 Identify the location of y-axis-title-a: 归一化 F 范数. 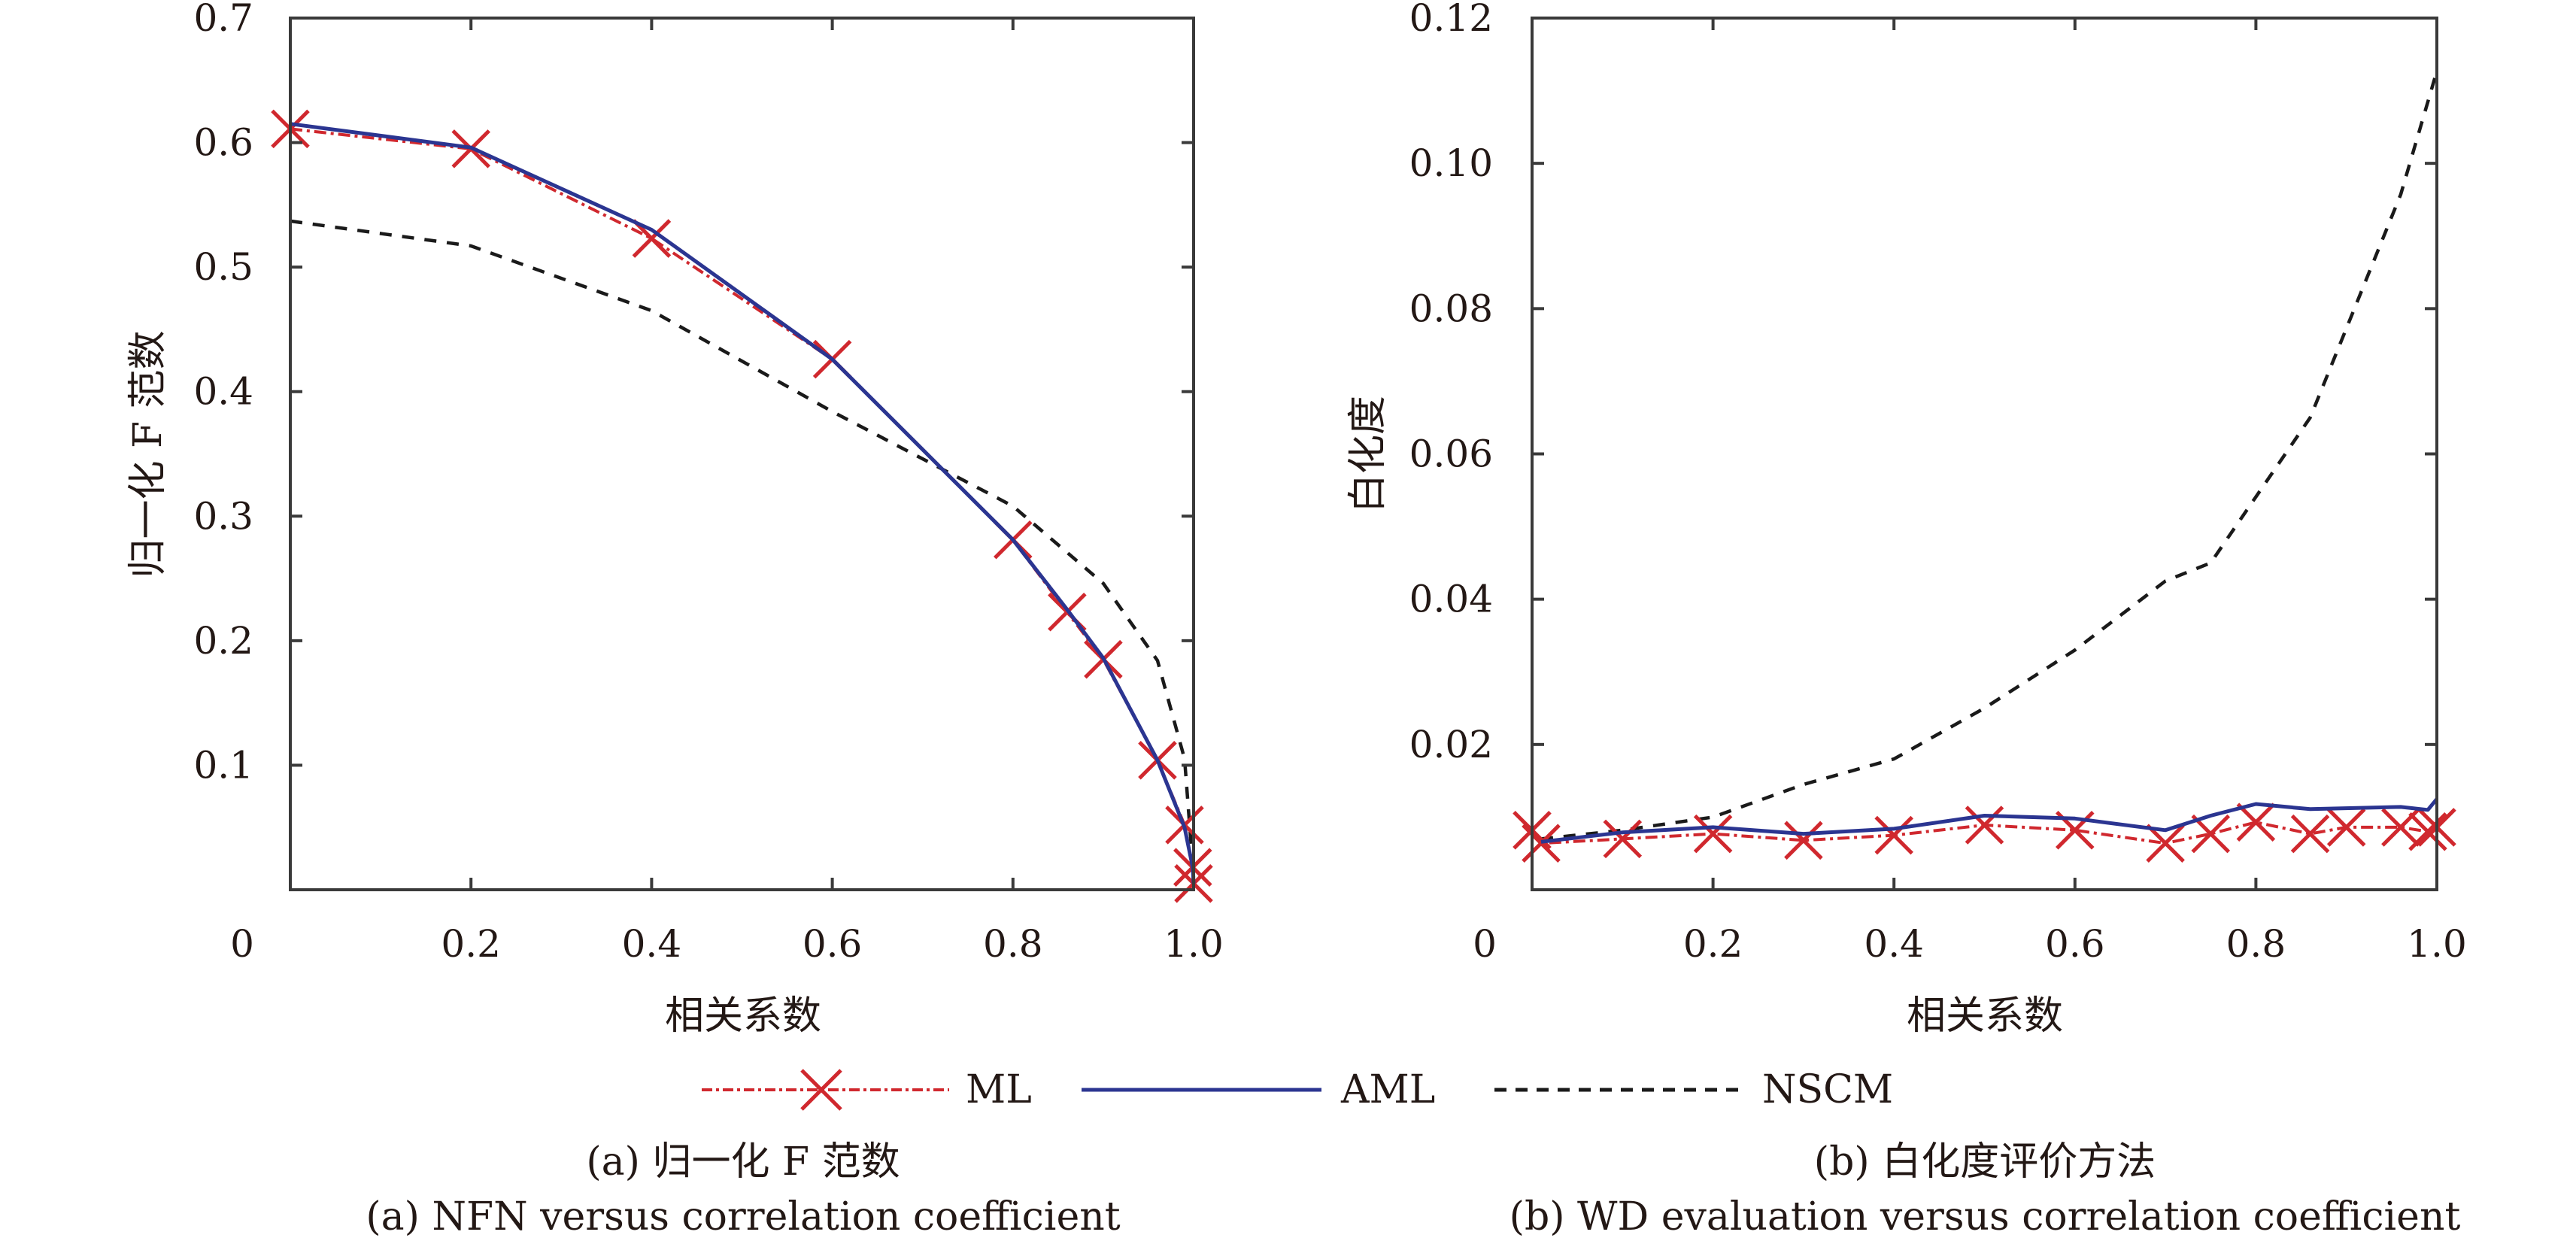
(148, 454).